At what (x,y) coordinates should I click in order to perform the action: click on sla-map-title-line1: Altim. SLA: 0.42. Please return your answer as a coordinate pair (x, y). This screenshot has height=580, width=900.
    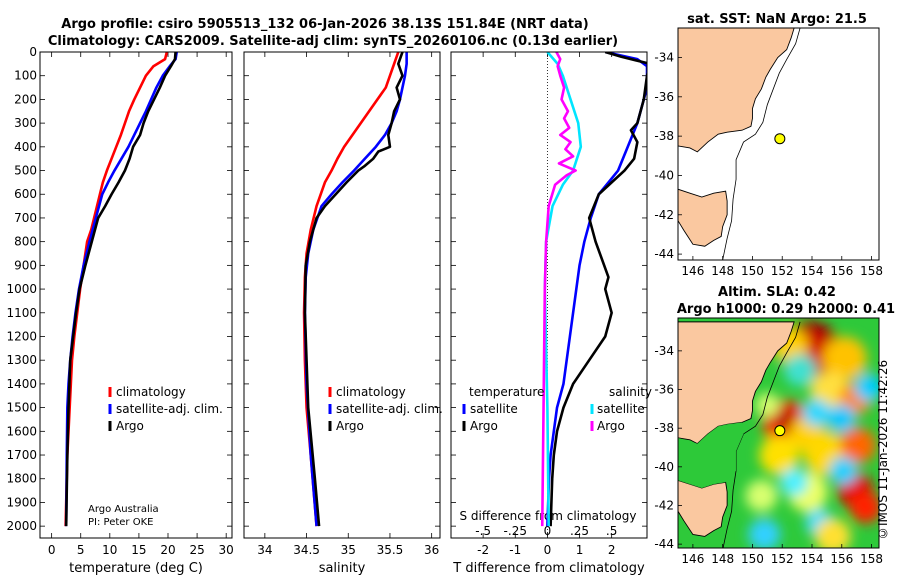
    Looking at the image, I should click on (777, 292).